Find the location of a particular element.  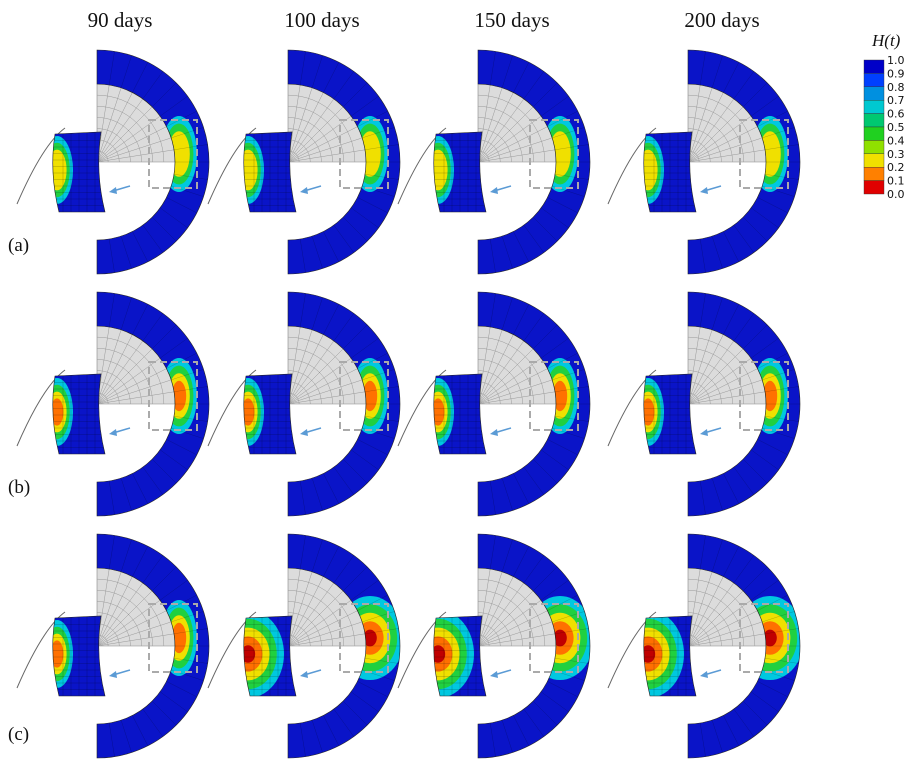

ring is located at coordinates (344, 404).